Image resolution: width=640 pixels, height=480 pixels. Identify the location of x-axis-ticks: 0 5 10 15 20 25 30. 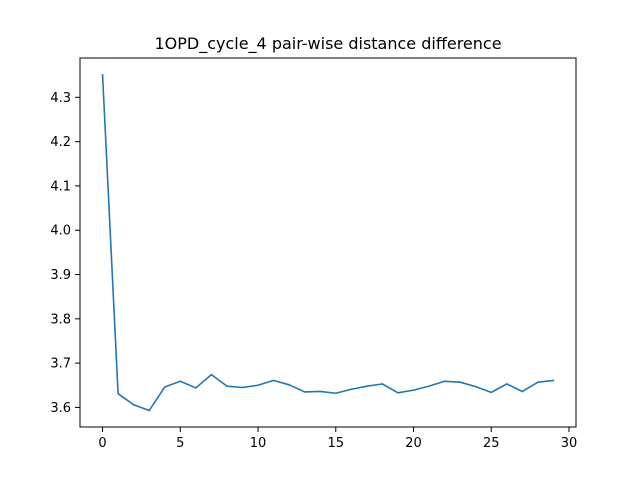
(337, 439).